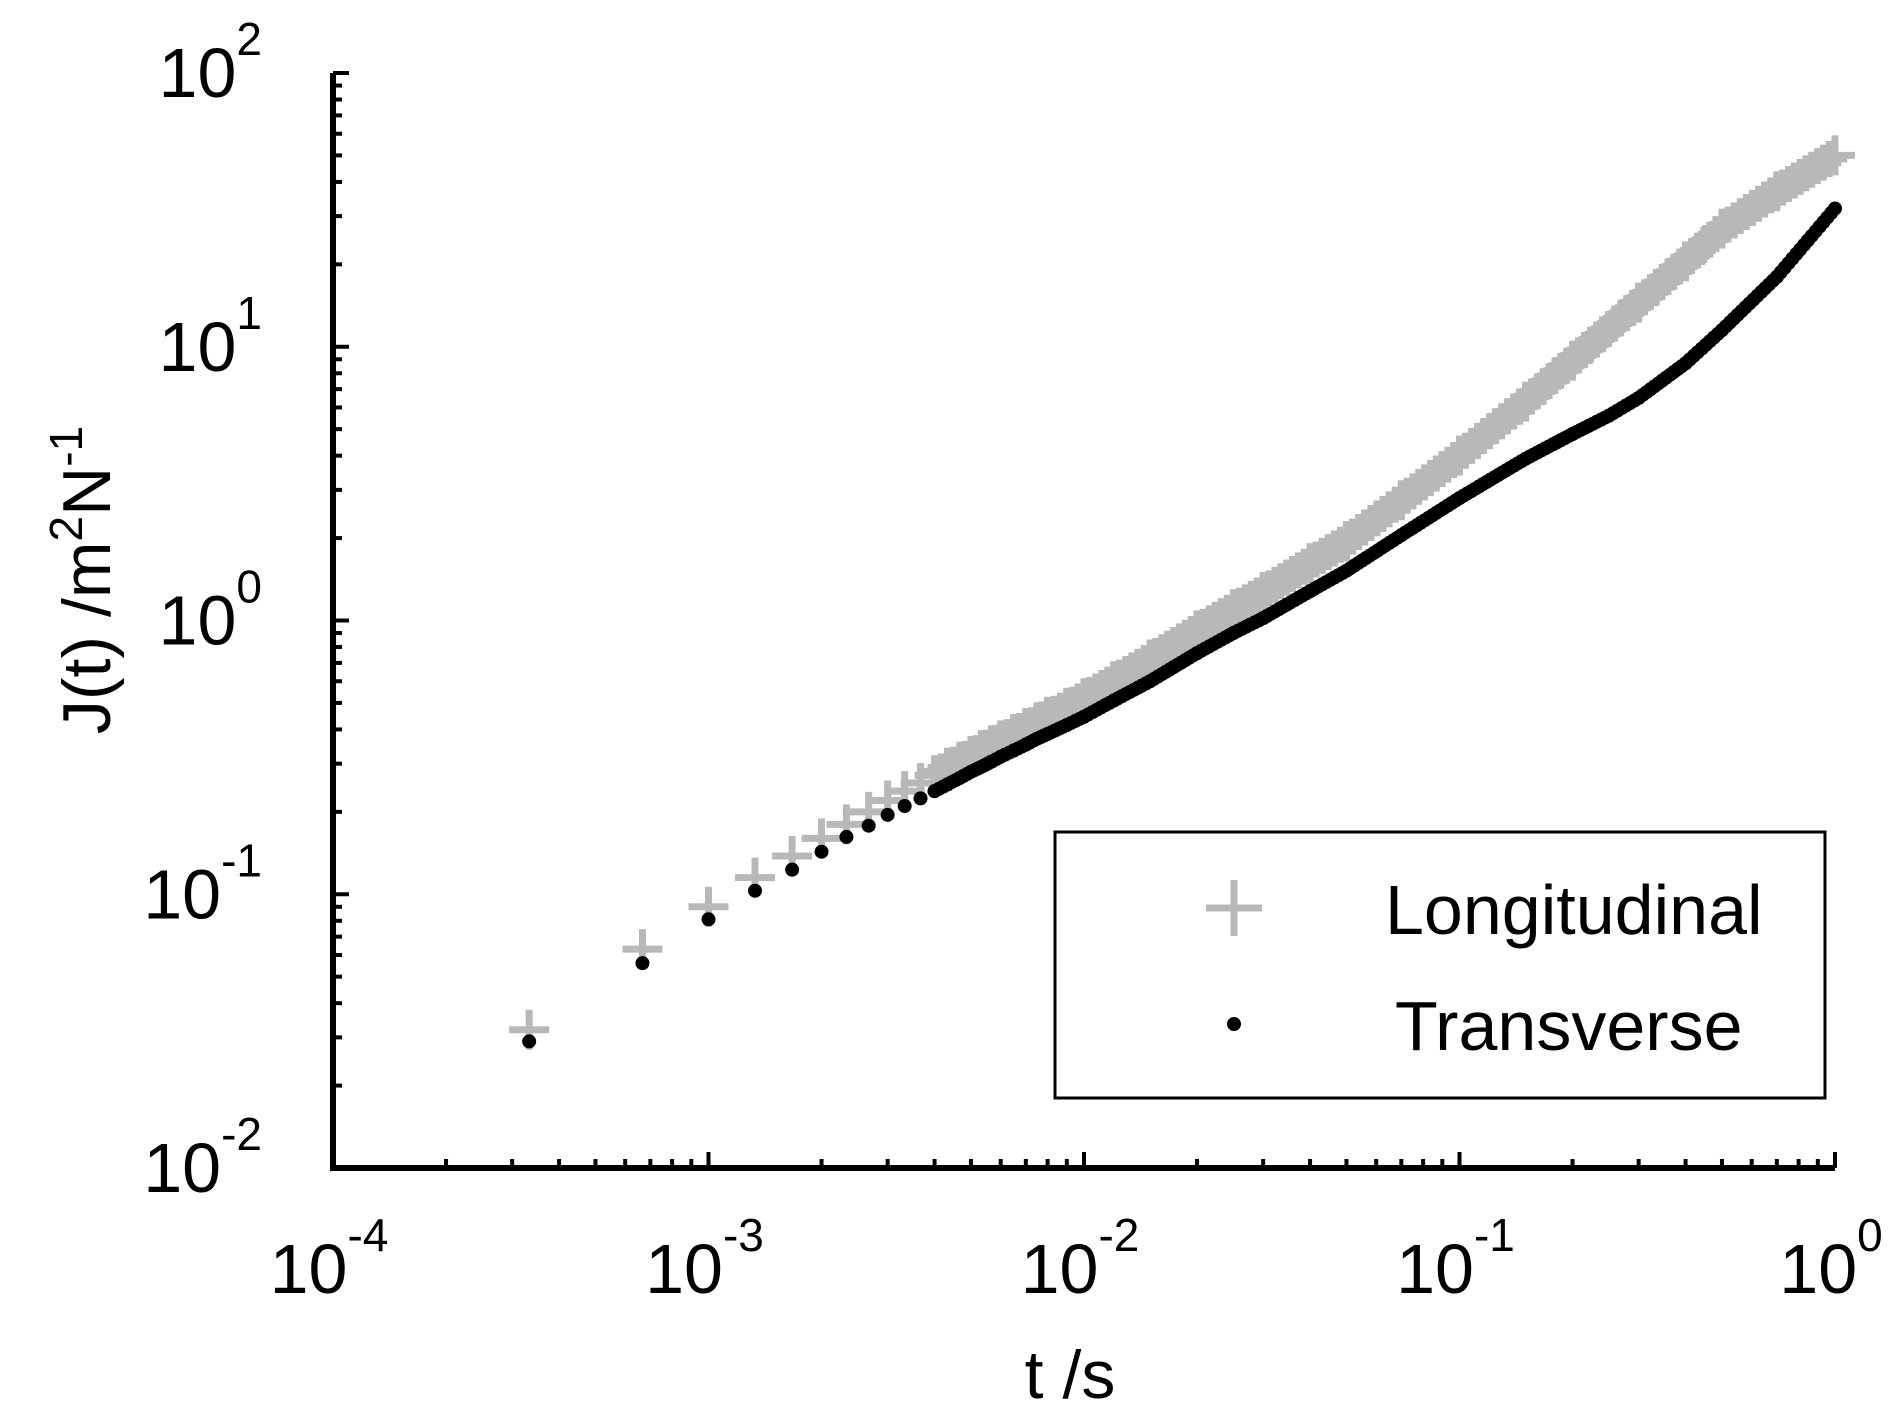 This screenshot has height=1419, width=1895. What do you see at coordinates (210, 62) in the screenshot?
I see `y-tick-label: 10²` at bounding box center [210, 62].